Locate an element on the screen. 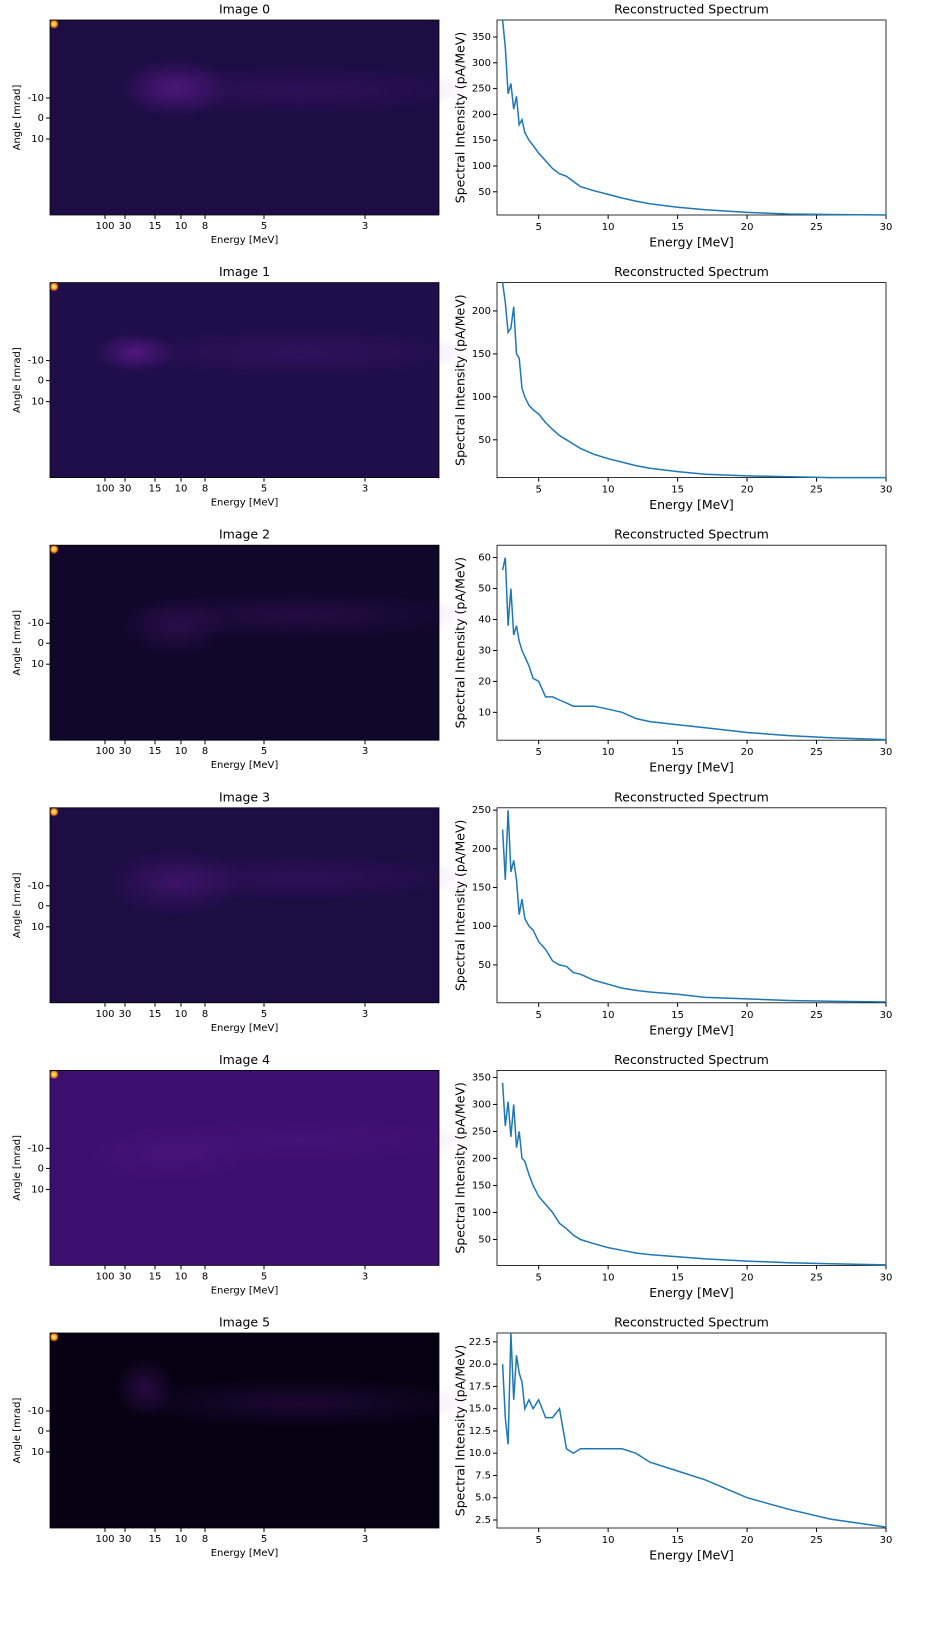 The width and height of the screenshot is (945, 1652). y-tick-label: 17.5 is located at coordinates (480, 1386).